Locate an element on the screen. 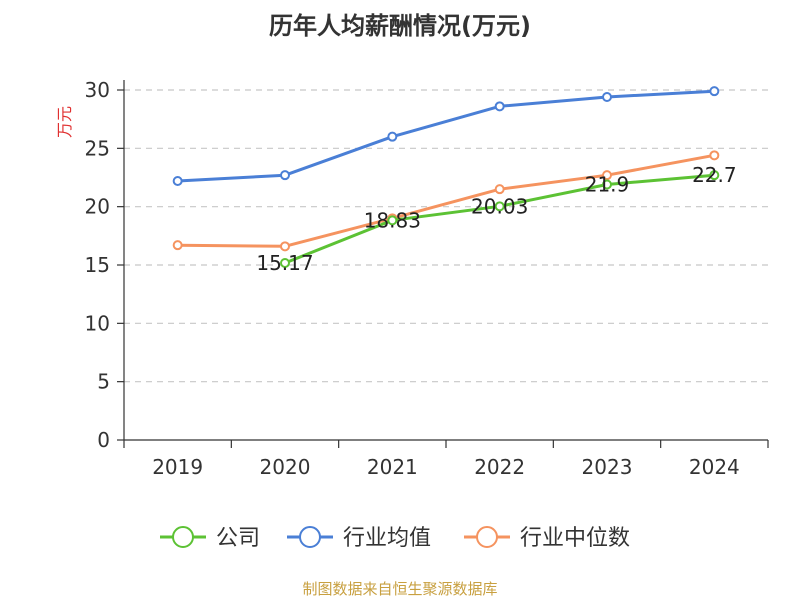  legend-label-行业均值: 行业均值 is located at coordinates (387, 538).